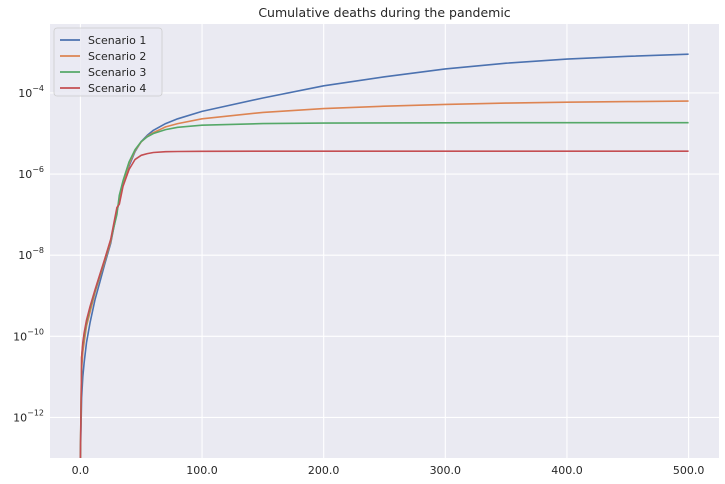  I want to click on y-tick-exponent: −6, so click(38, 169).